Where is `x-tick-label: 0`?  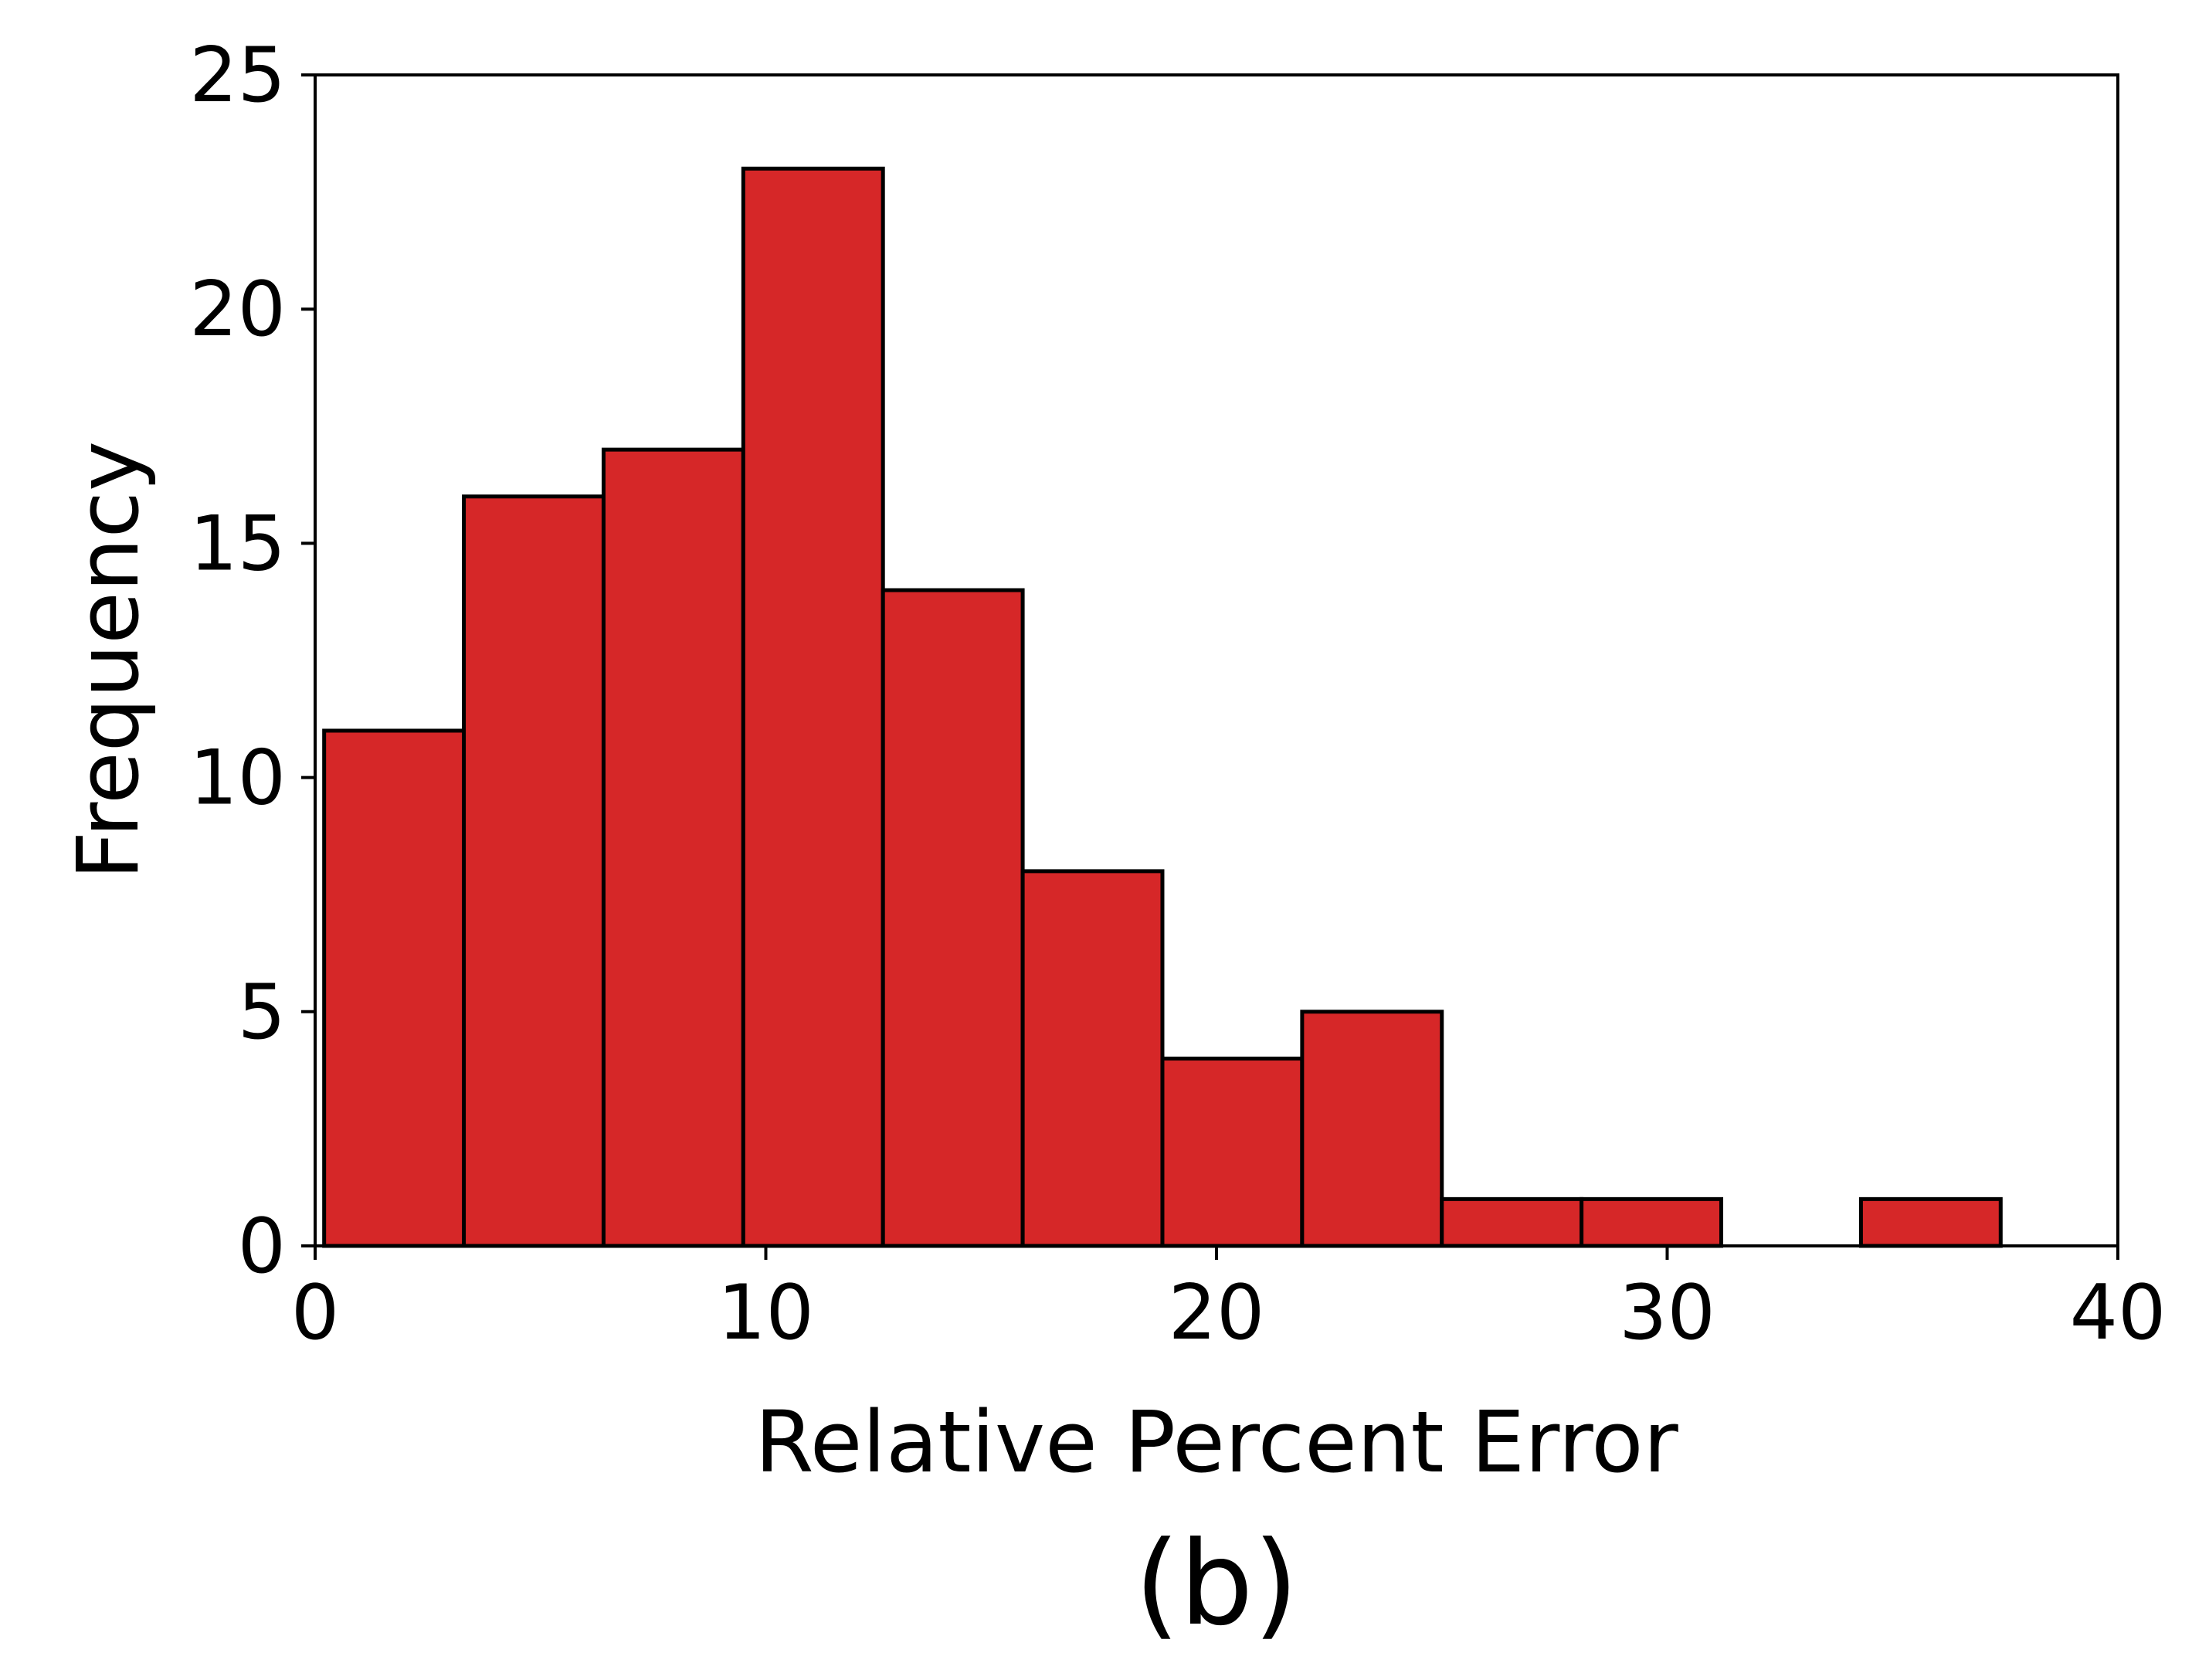
x-tick-label: 0 is located at coordinates (315, 1313).